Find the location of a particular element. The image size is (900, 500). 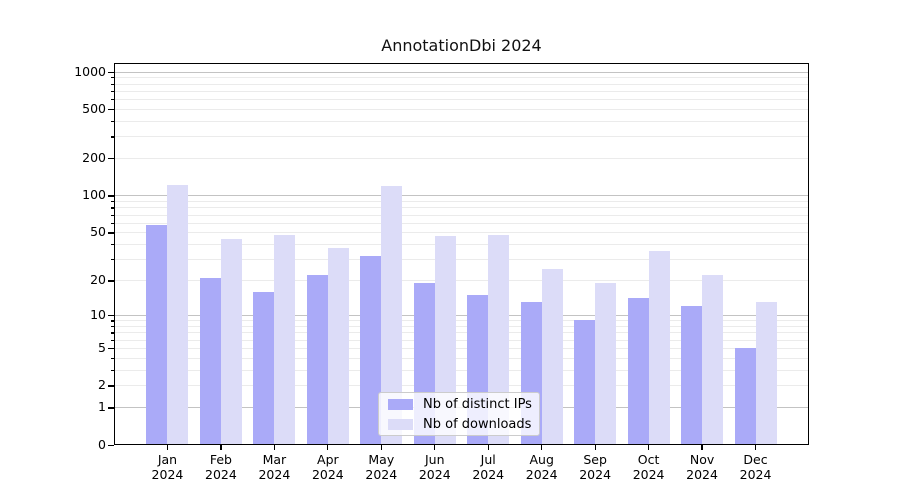

x-tick-label: Oct 2024 is located at coordinates (648, 467).